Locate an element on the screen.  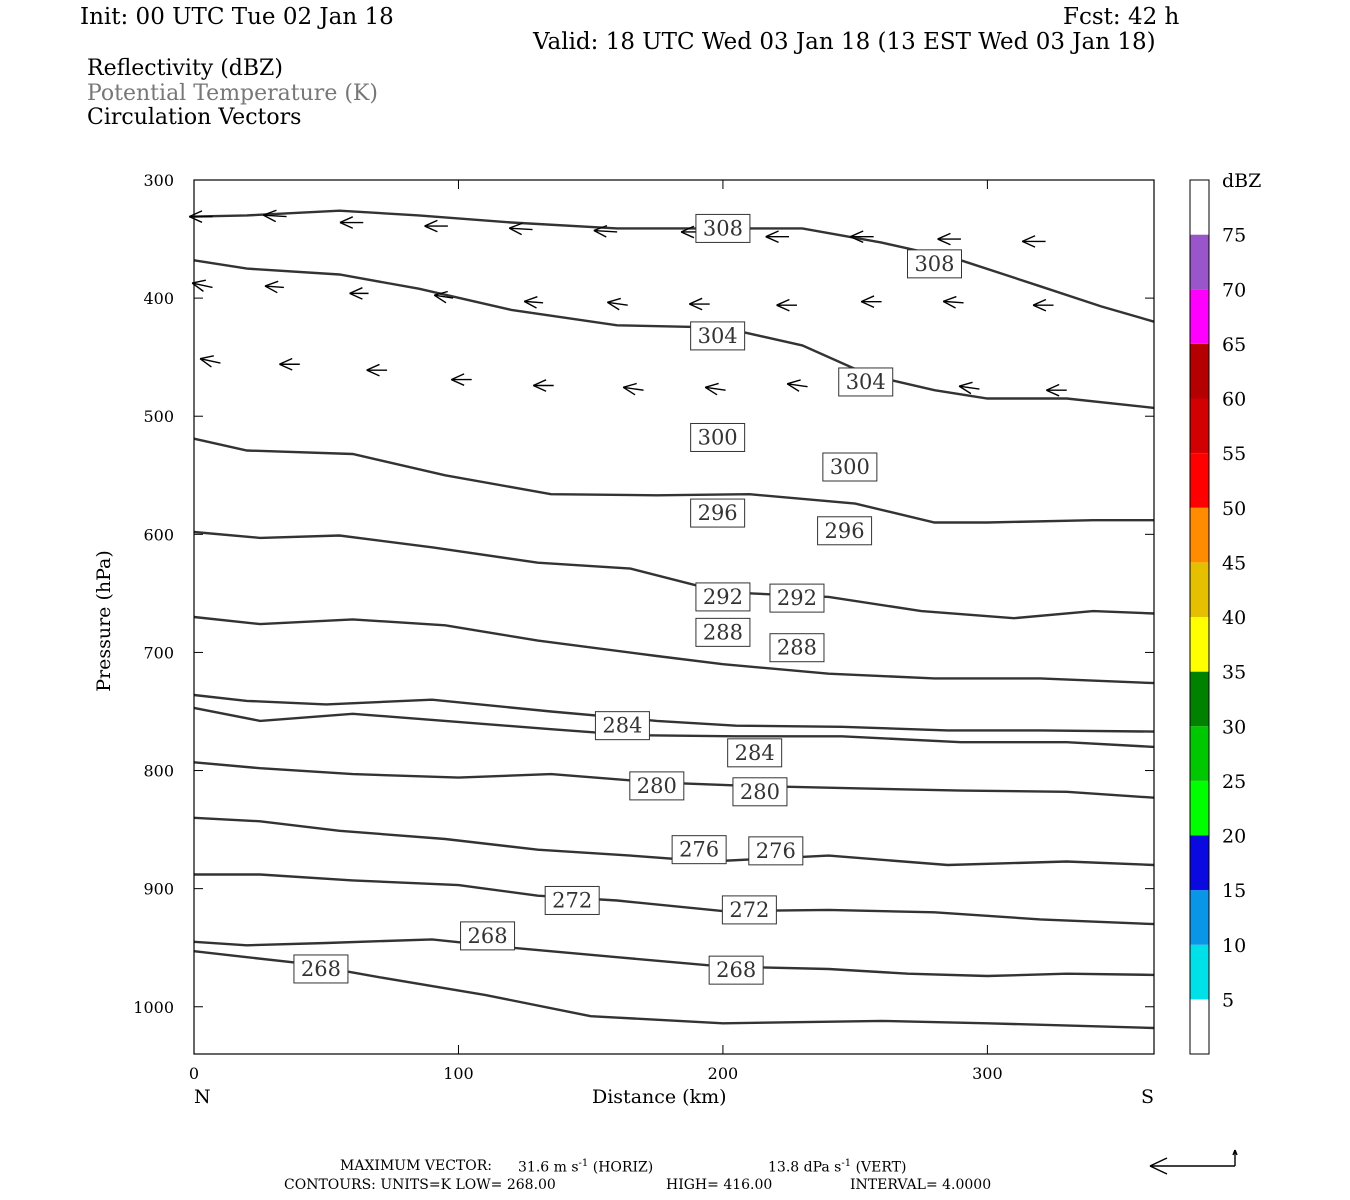
max-vector-horiz-value: 31.6 m s is located at coordinates (548, 1167).